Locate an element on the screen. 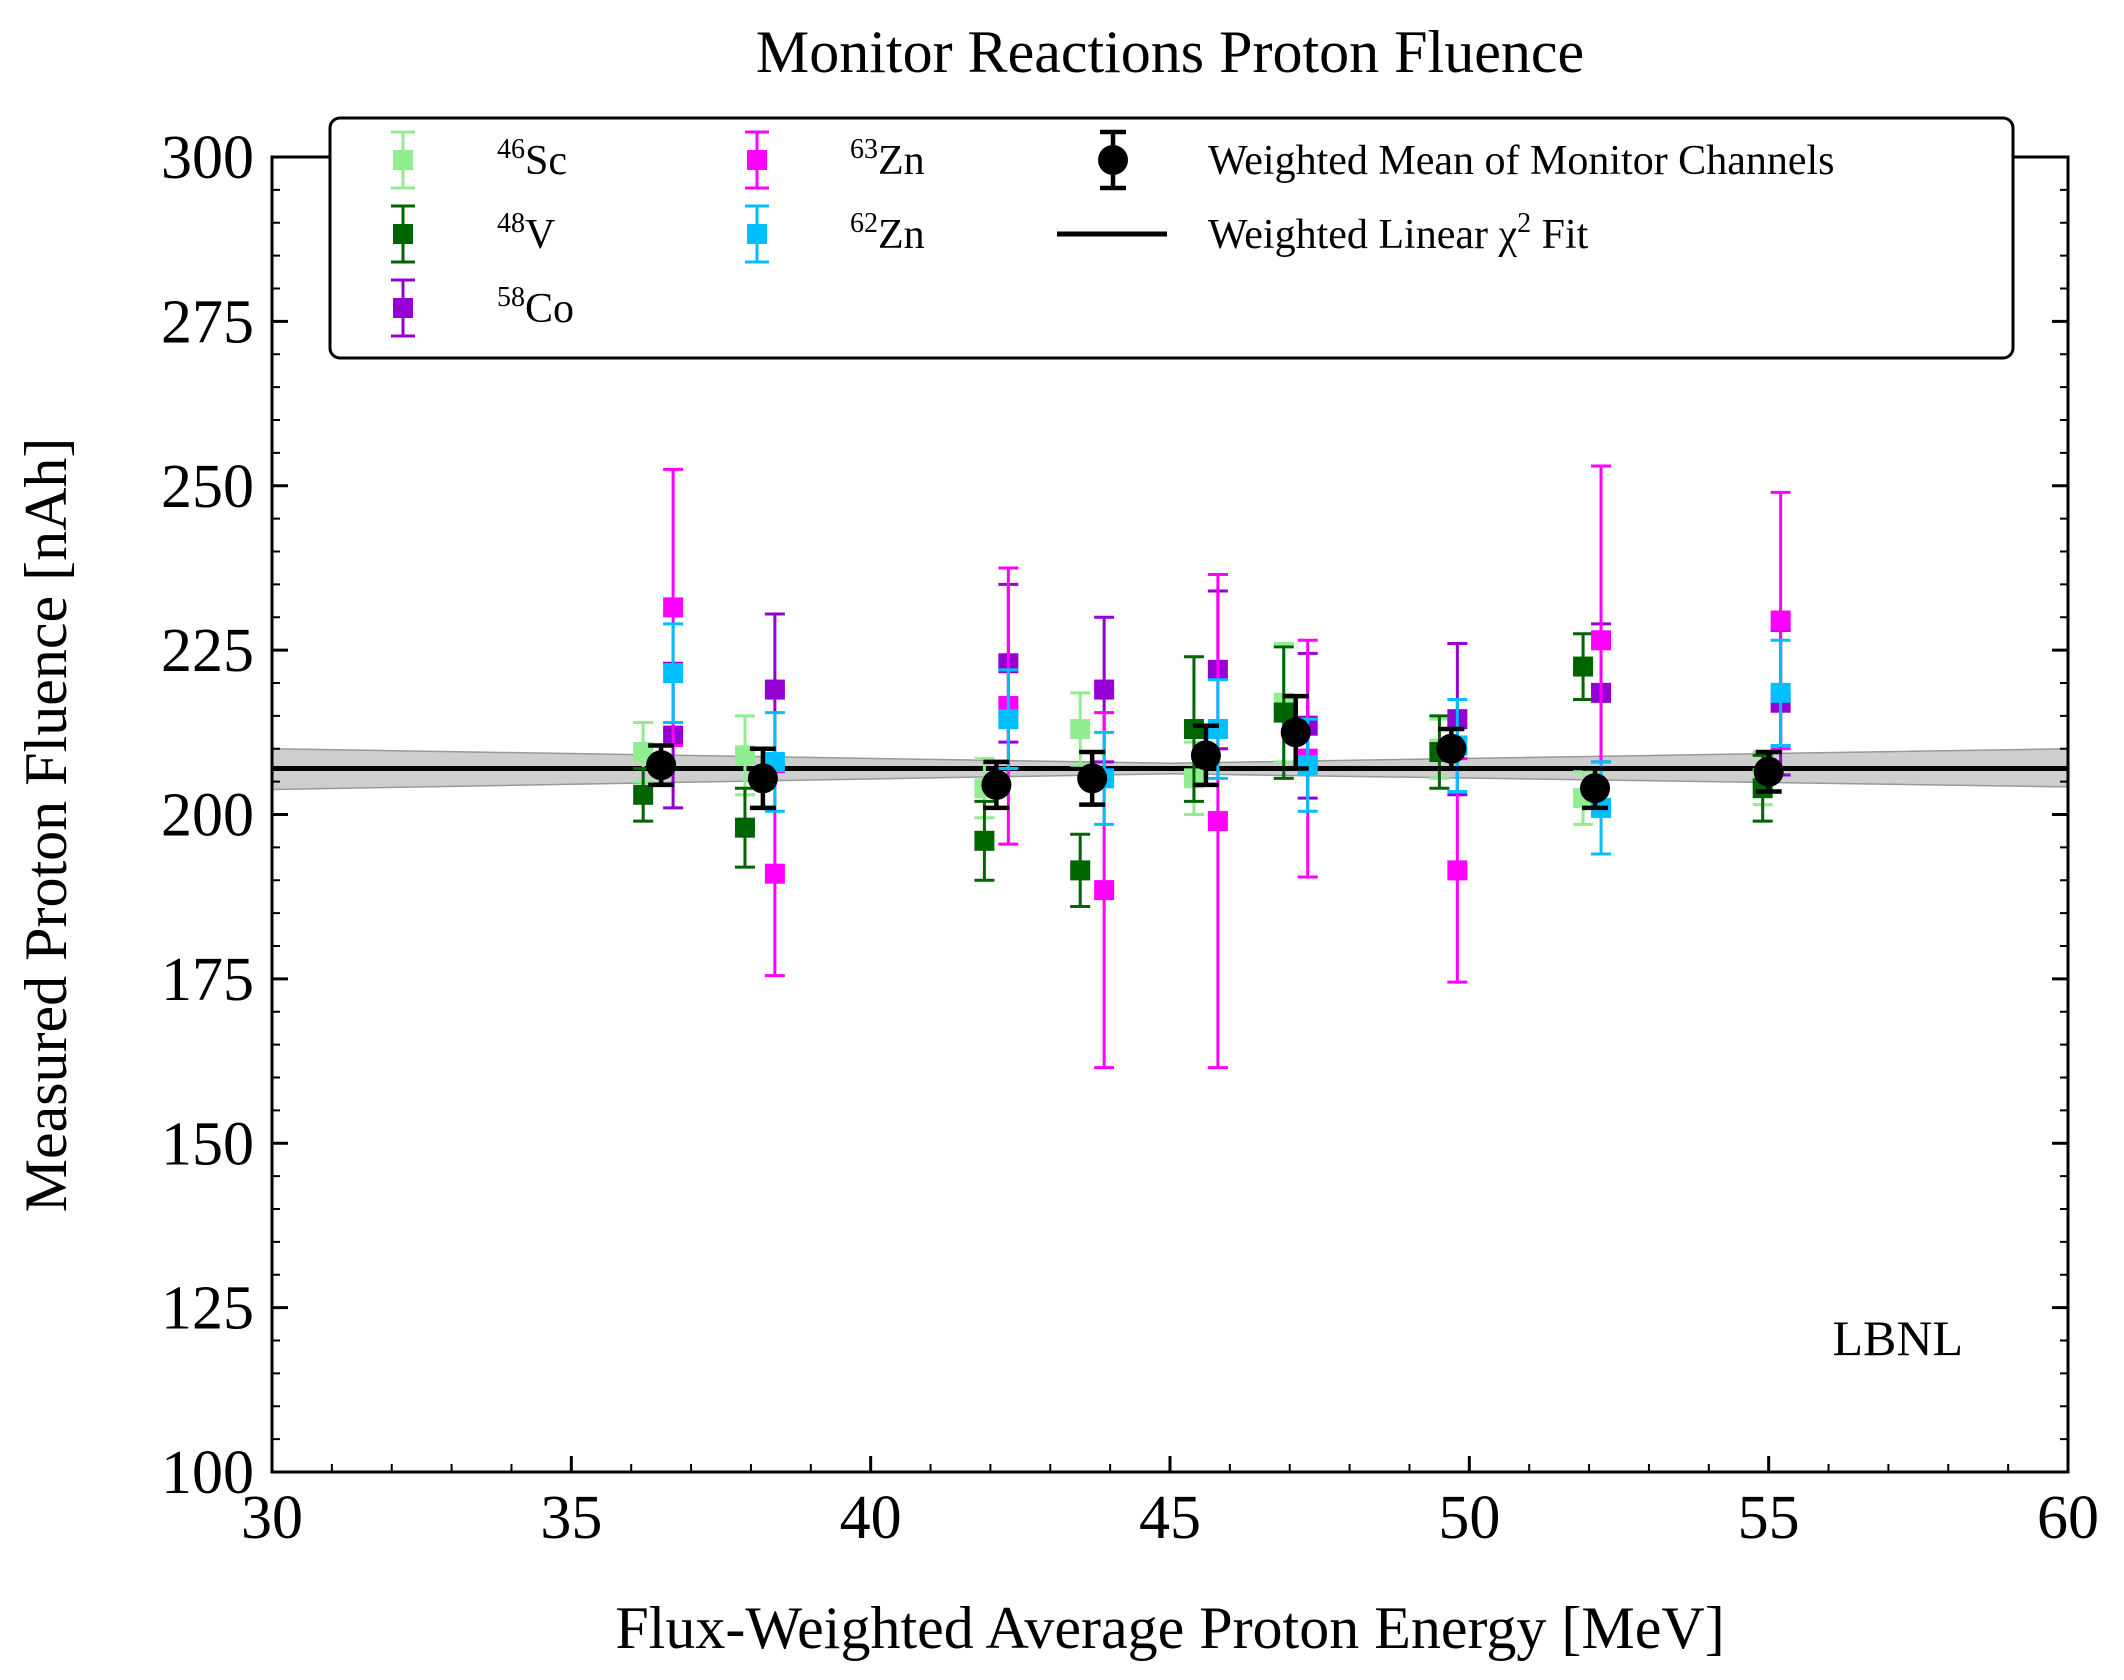  legend-label-base: Co is located at coordinates (549, 309).